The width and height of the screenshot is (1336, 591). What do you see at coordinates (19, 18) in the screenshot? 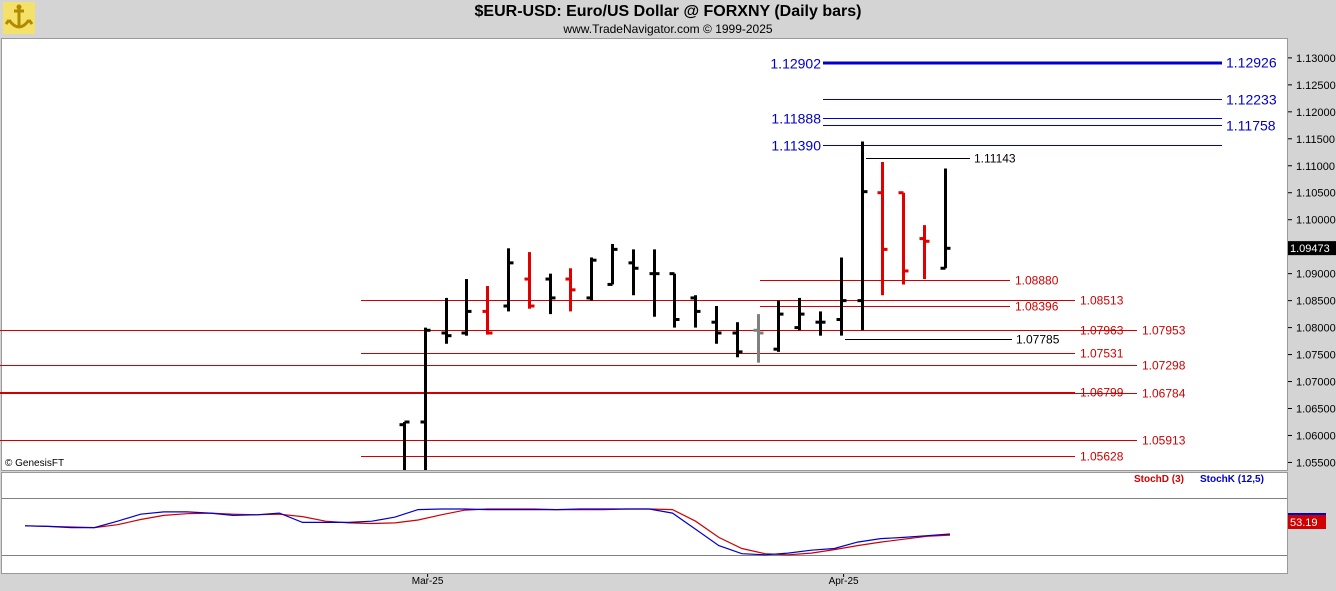
I see `anchor-icon` at bounding box center [19, 18].